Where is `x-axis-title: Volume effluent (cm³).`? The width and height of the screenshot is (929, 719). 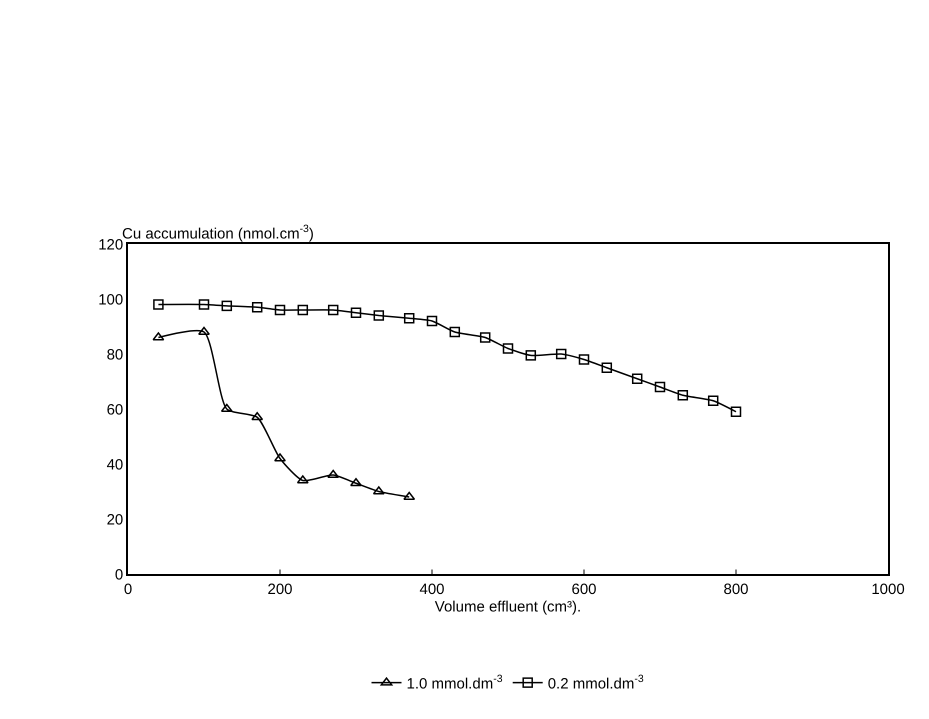 x-axis-title: Volume effluent (cm³). is located at coordinates (508, 607).